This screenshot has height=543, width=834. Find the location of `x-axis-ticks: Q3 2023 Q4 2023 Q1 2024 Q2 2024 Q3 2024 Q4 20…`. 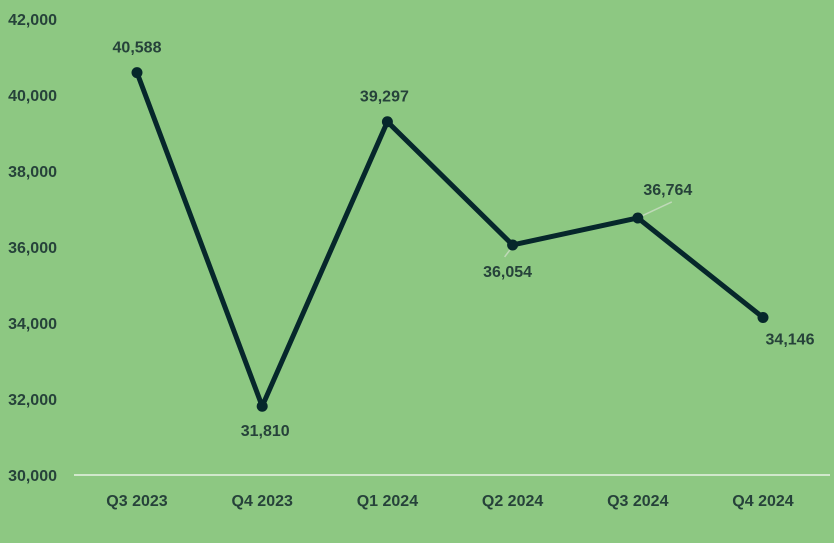

x-axis-ticks: Q3 2023 Q4 2023 Q1 2024 Q2 2024 Q3 2024 Q4 20… is located at coordinates (449, 501).